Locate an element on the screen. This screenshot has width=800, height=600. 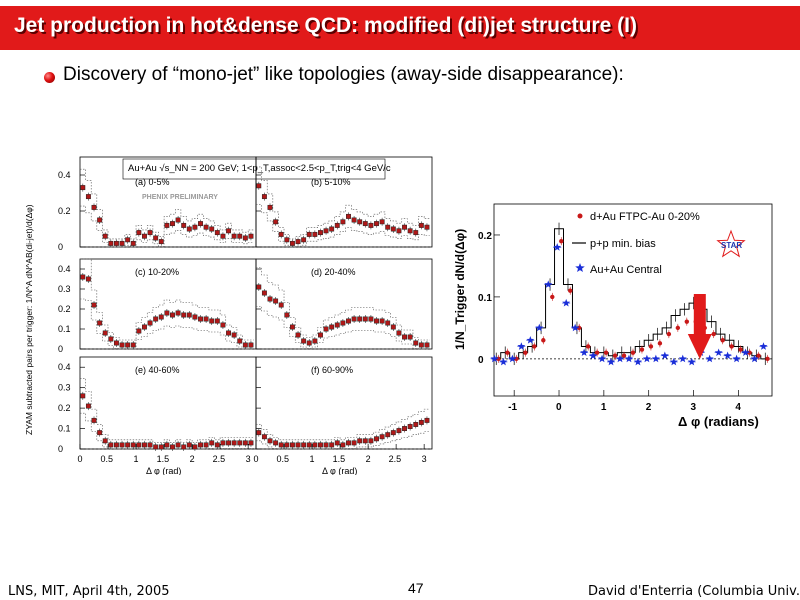
legend-dau-label: d+Au FTPC-Au 0-20% is located at coordinates (645, 217).